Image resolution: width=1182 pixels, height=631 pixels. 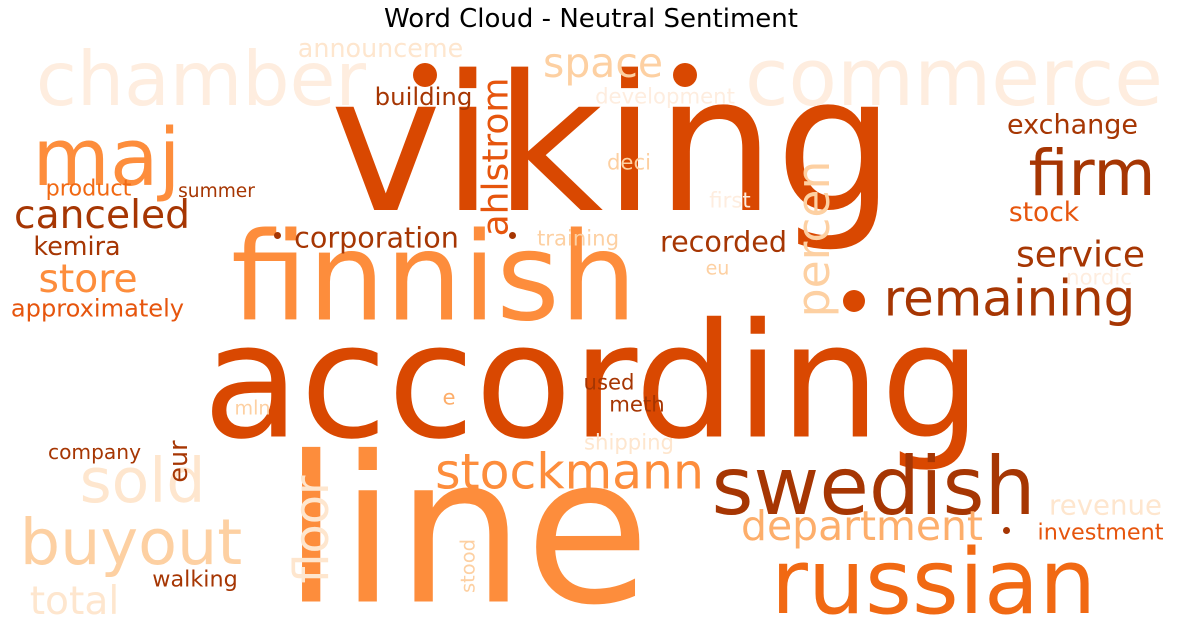 I want to click on word-used: used, so click(x=609, y=382).